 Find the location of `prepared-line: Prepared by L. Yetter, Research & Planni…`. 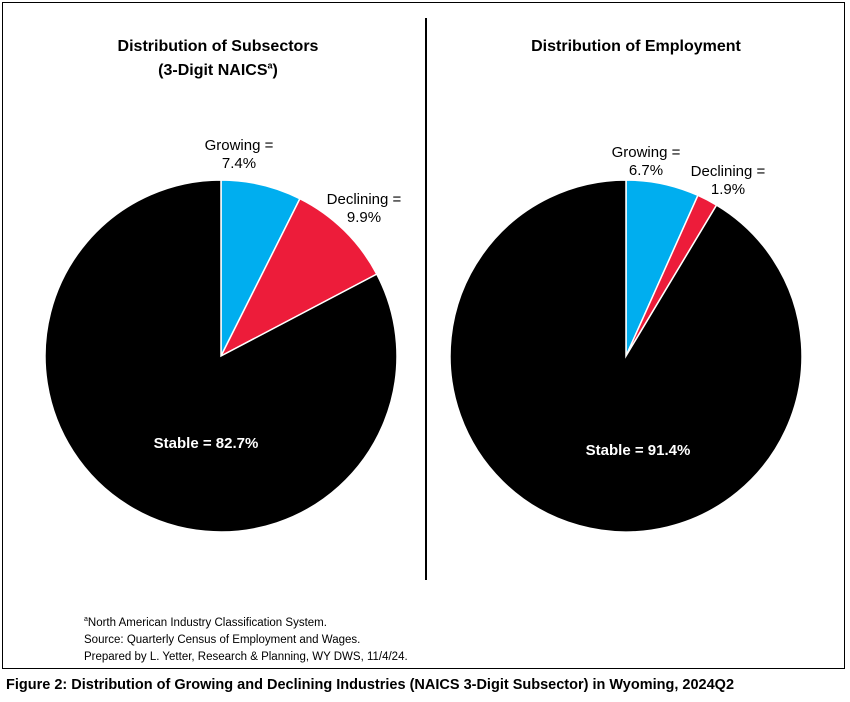

prepared-line: Prepared by L. Yetter, Research & Planni… is located at coordinates (246, 657).